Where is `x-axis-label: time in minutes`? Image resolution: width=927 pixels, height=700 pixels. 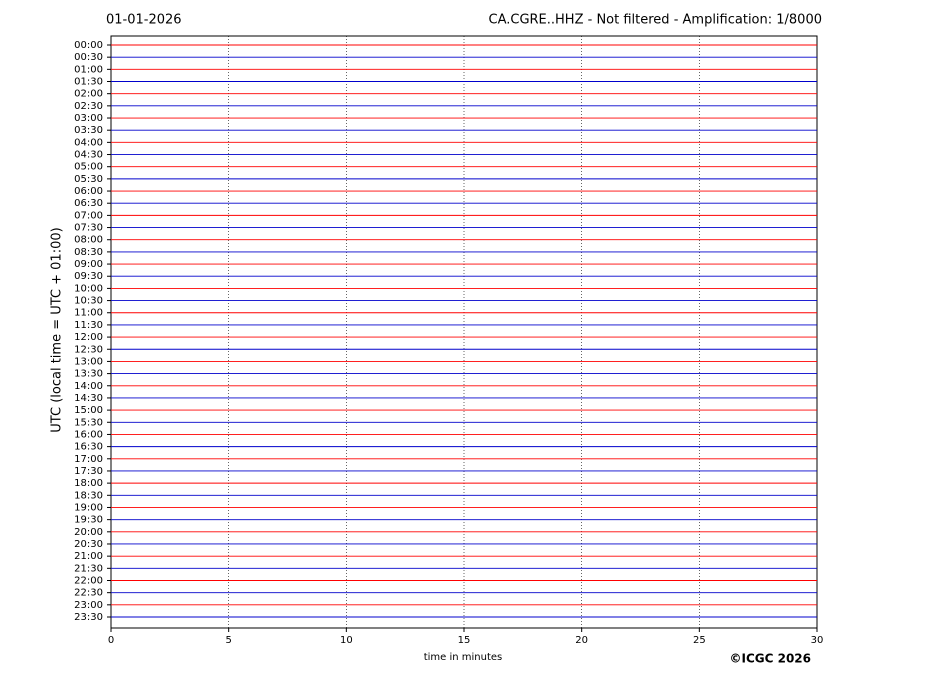 x-axis-label: time in minutes is located at coordinates (463, 657).